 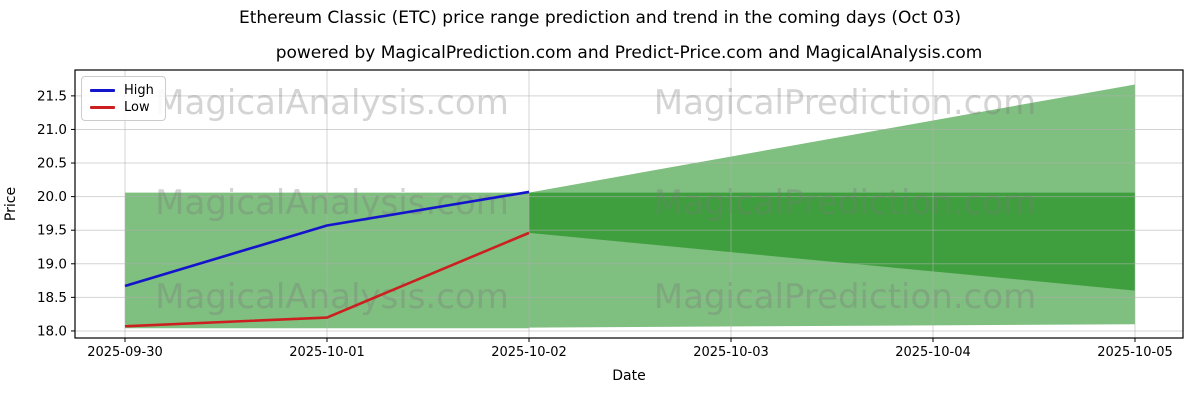 What do you see at coordinates (933, 352) in the screenshot?
I see `x-tick-label: 2025-10-04` at bounding box center [933, 352].